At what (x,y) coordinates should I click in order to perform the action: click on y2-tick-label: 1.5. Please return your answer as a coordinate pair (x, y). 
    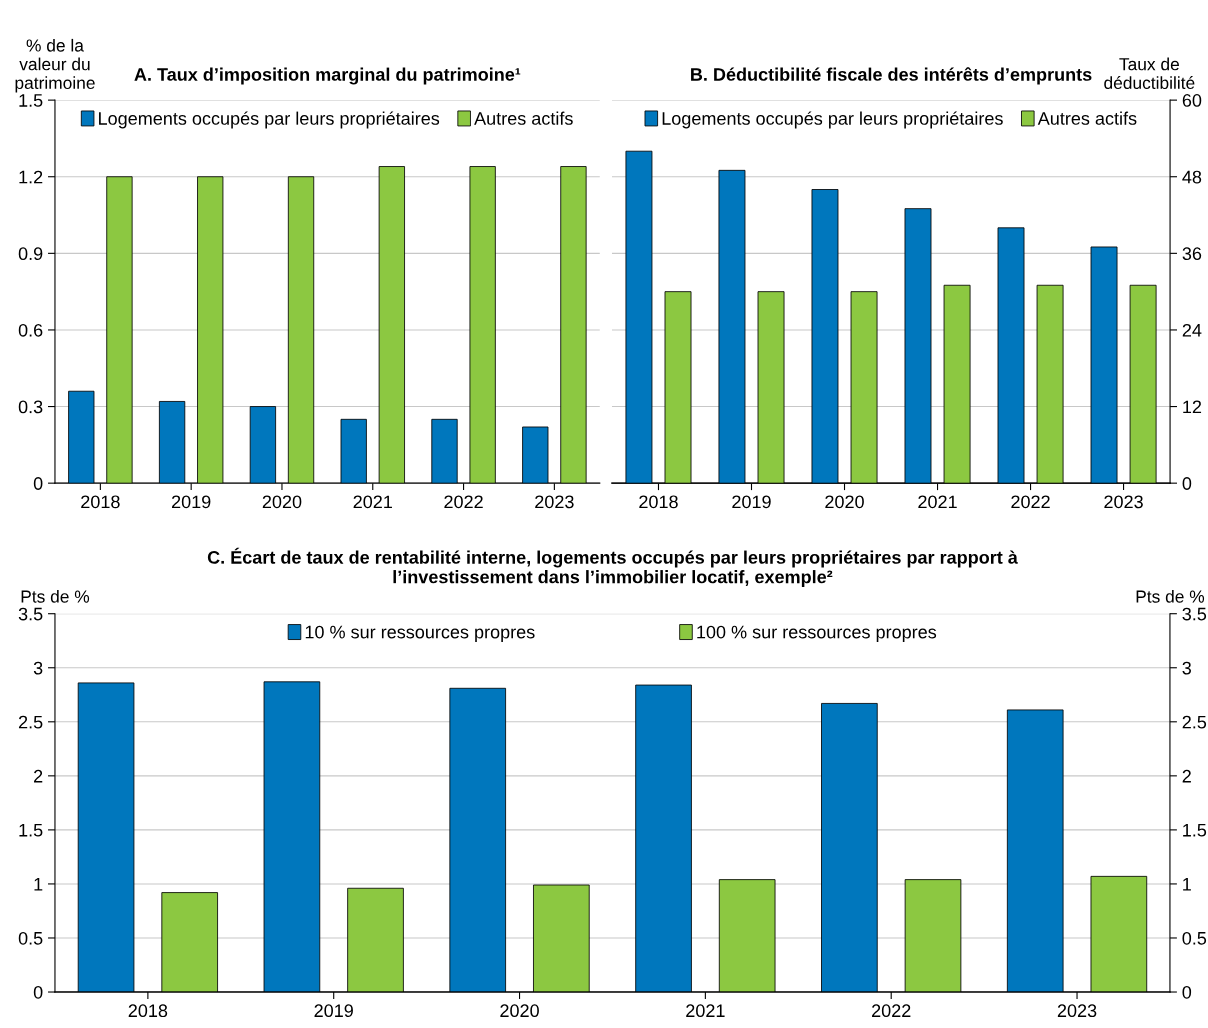
    Looking at the image, I should click on (1195, 830).